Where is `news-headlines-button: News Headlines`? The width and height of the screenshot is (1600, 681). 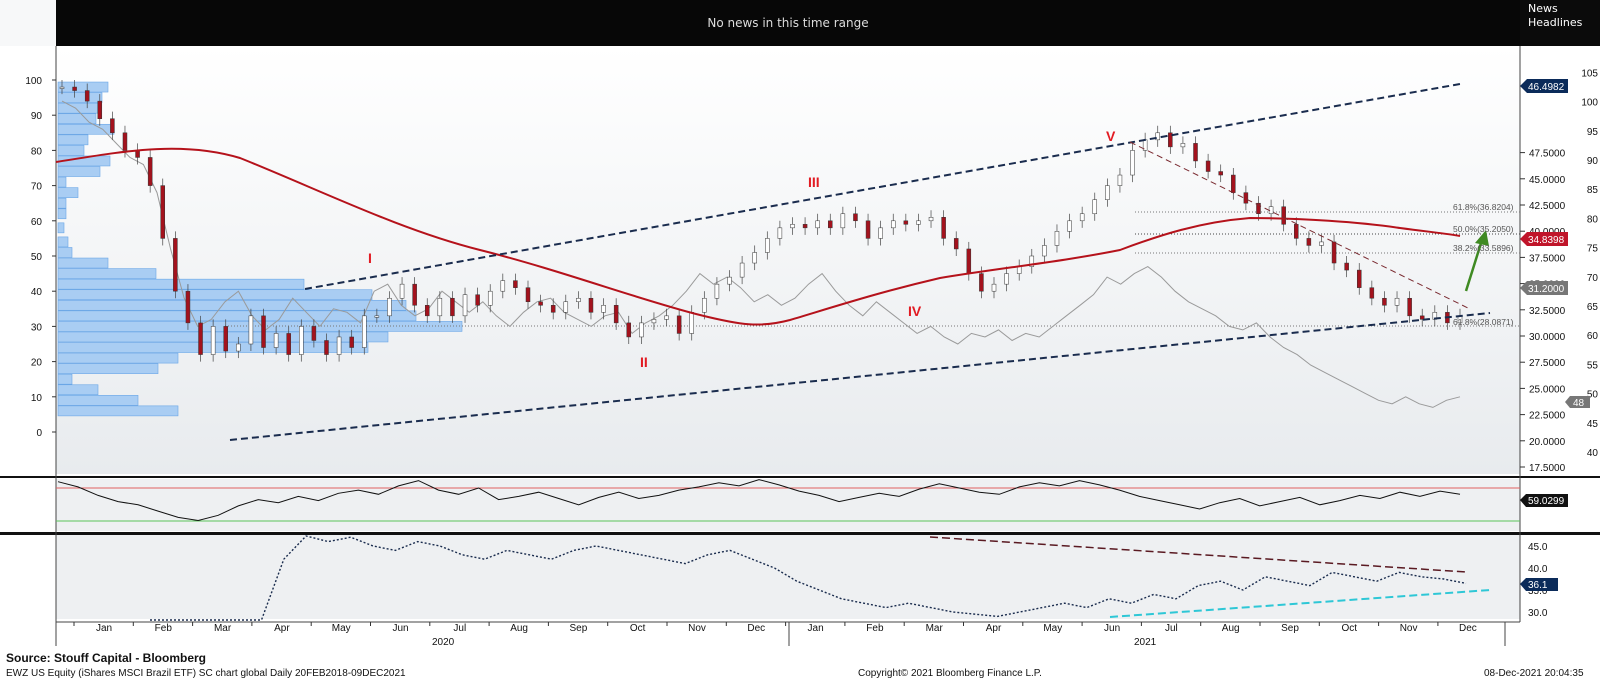
news-headlines-button: News Headlines is located at coordinates (1560, 23).